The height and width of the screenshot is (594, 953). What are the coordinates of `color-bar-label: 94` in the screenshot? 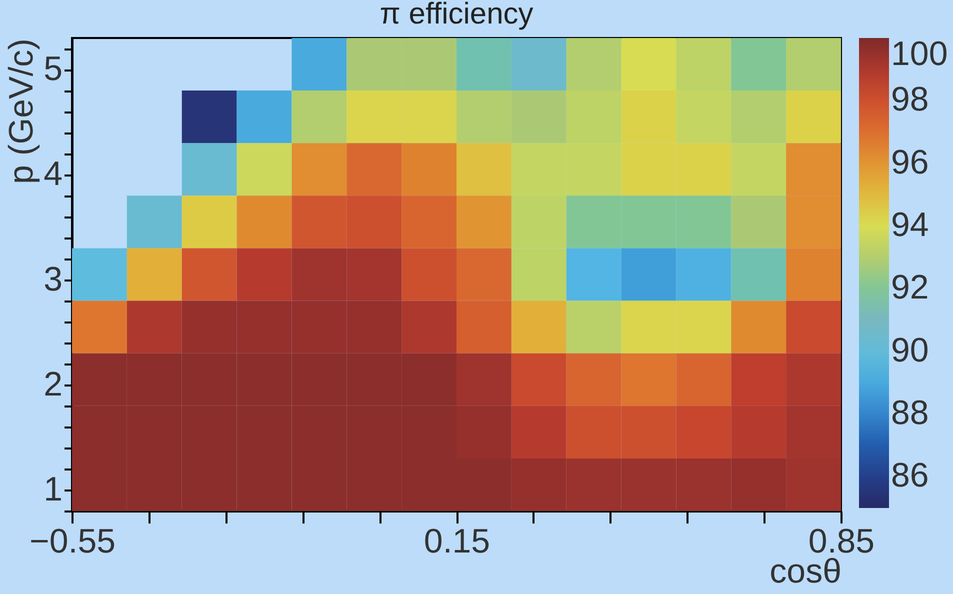 It's located at (910, 225).